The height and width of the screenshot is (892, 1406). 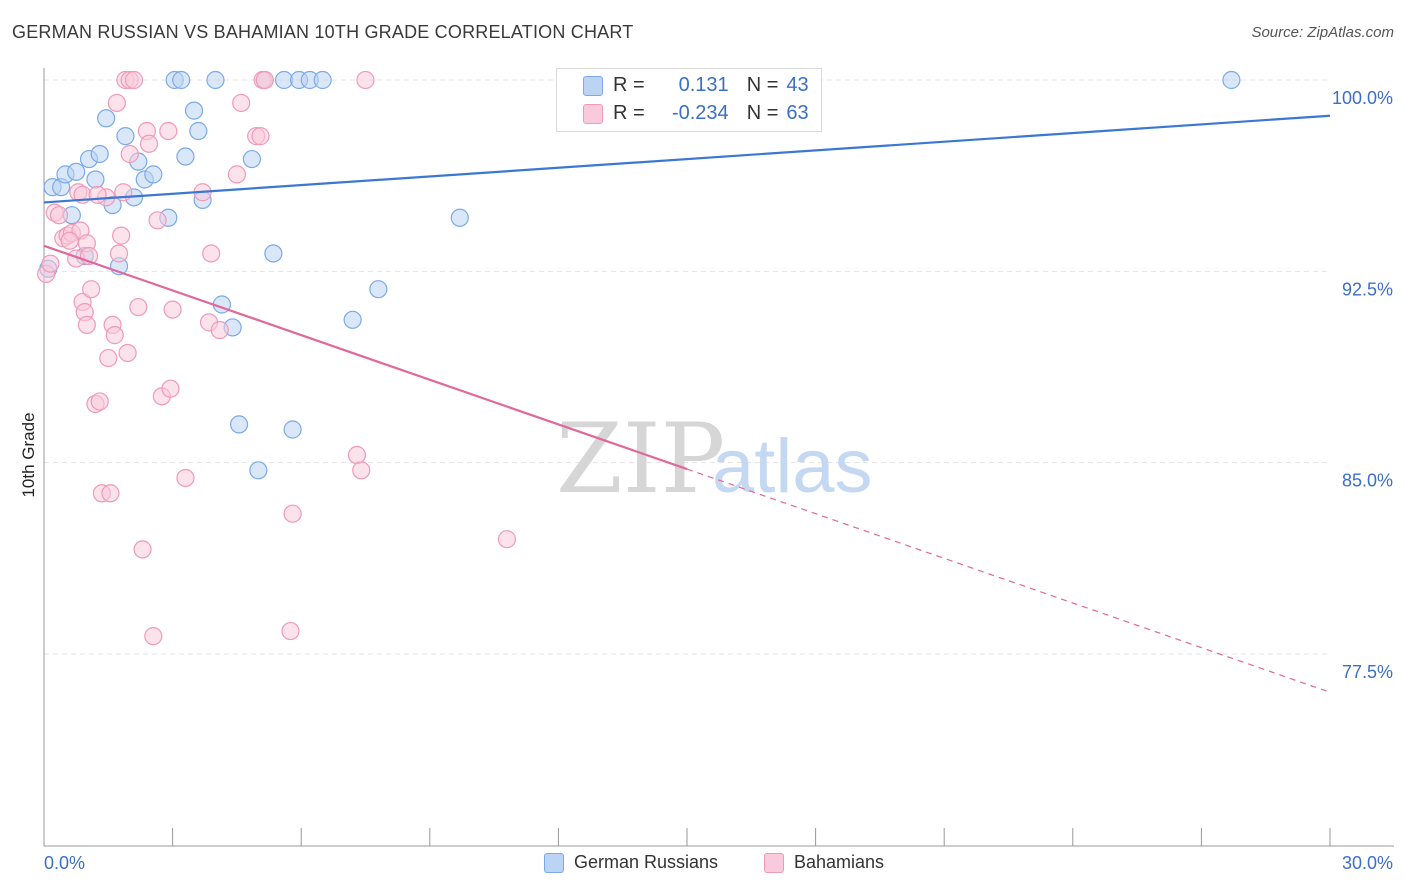 I want to click on watermark-zip: ZIP, so click(x=640, y=459).